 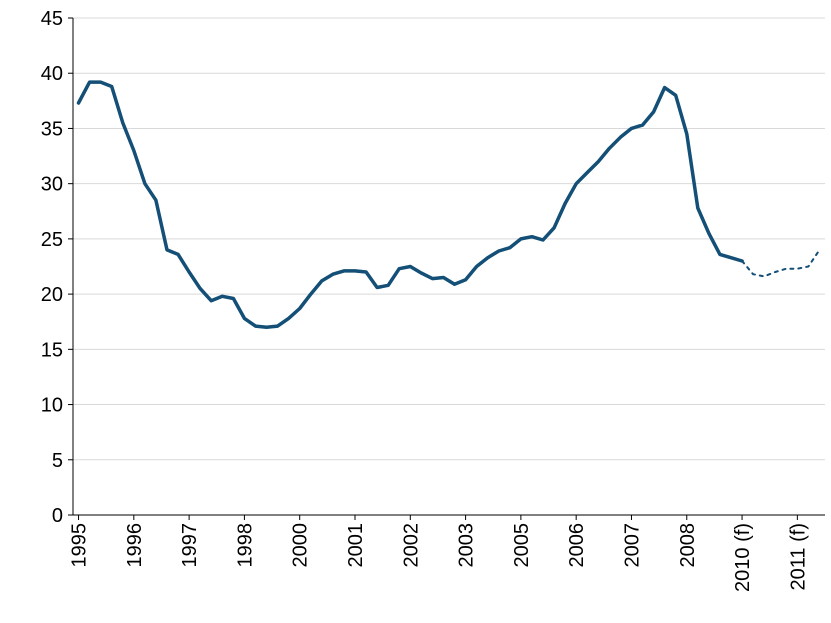 I want to click on y-tick-label: 20, so click(x=52, y=295).